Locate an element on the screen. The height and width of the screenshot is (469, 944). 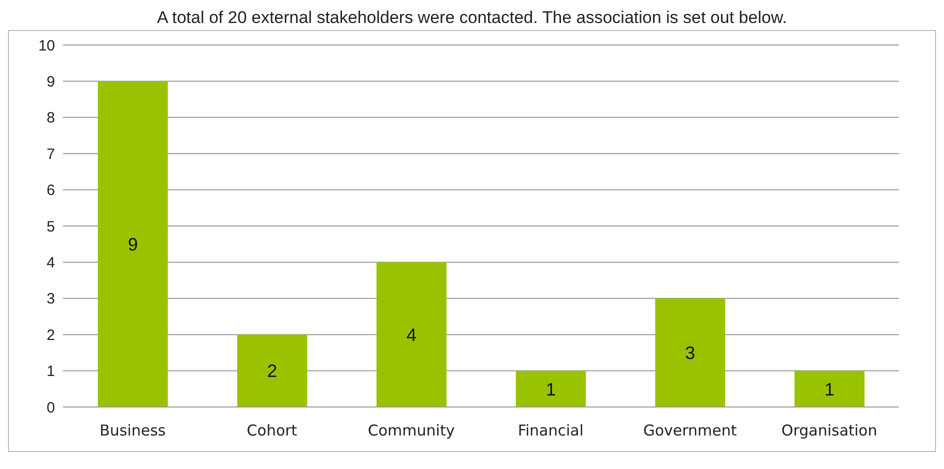
y-tick-label: 4 is located at coordinates (50, 263).